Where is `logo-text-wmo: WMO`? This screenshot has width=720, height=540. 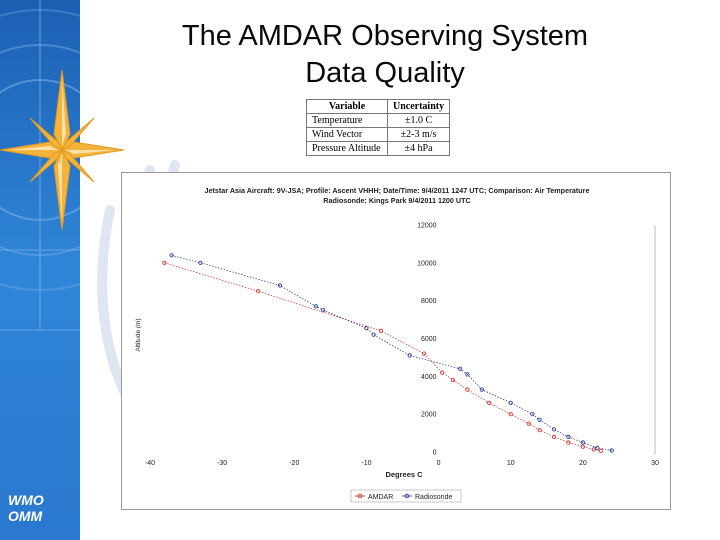 logo-text-wmo: WMO is located at coordinates (26, 500).